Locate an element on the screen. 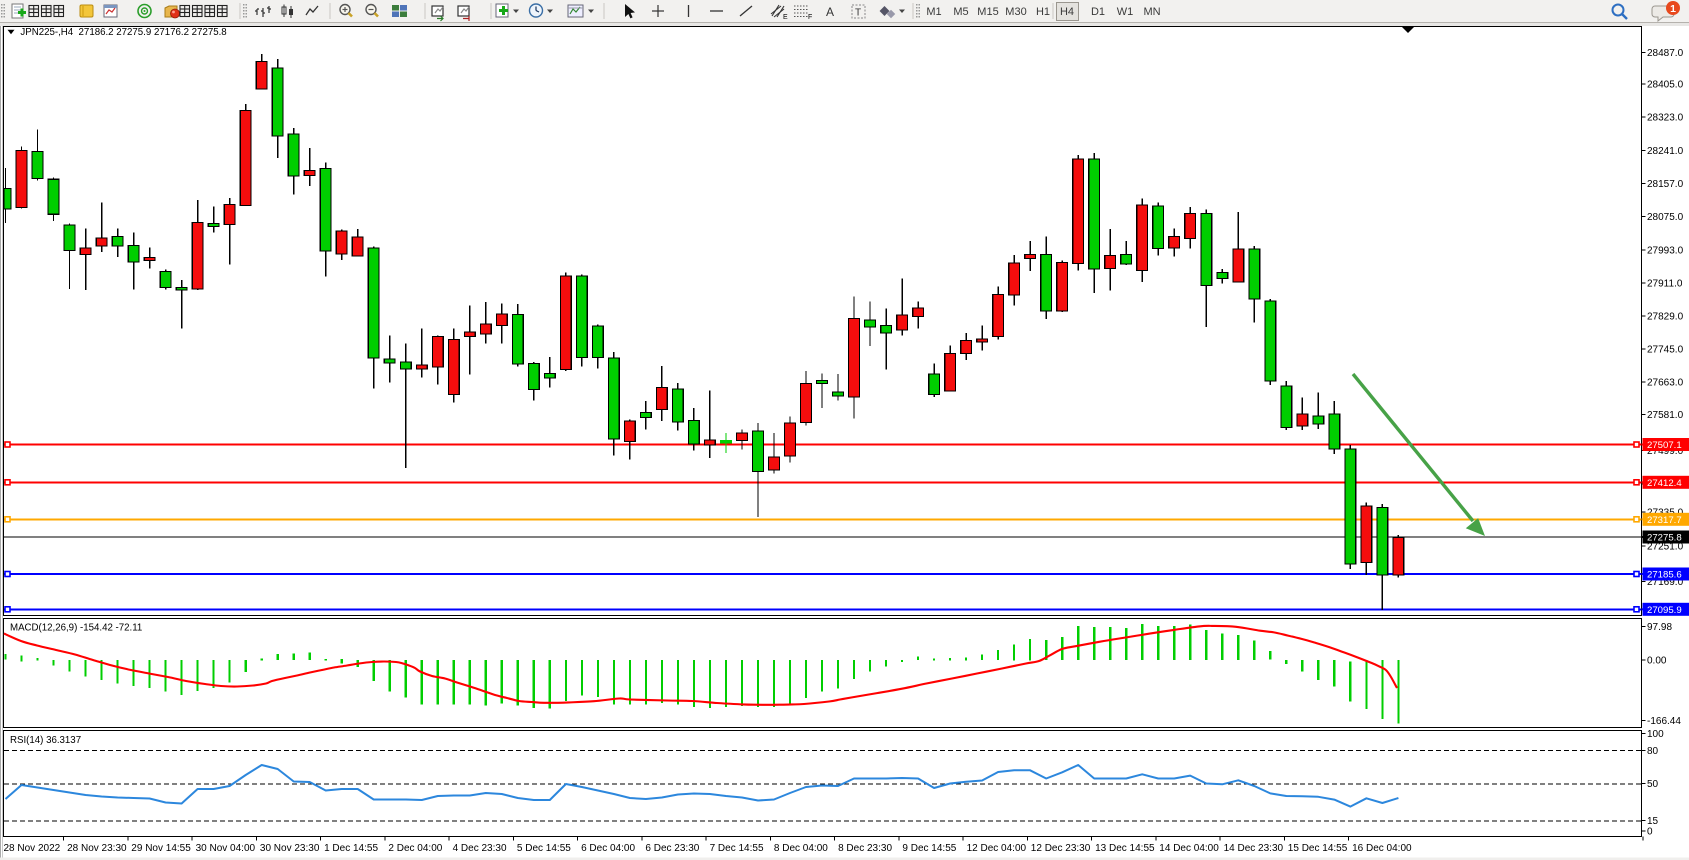 The height and width of the screenshot is (860, 1689). svg-text: 0.00 is located at coordinates (1657, 661).